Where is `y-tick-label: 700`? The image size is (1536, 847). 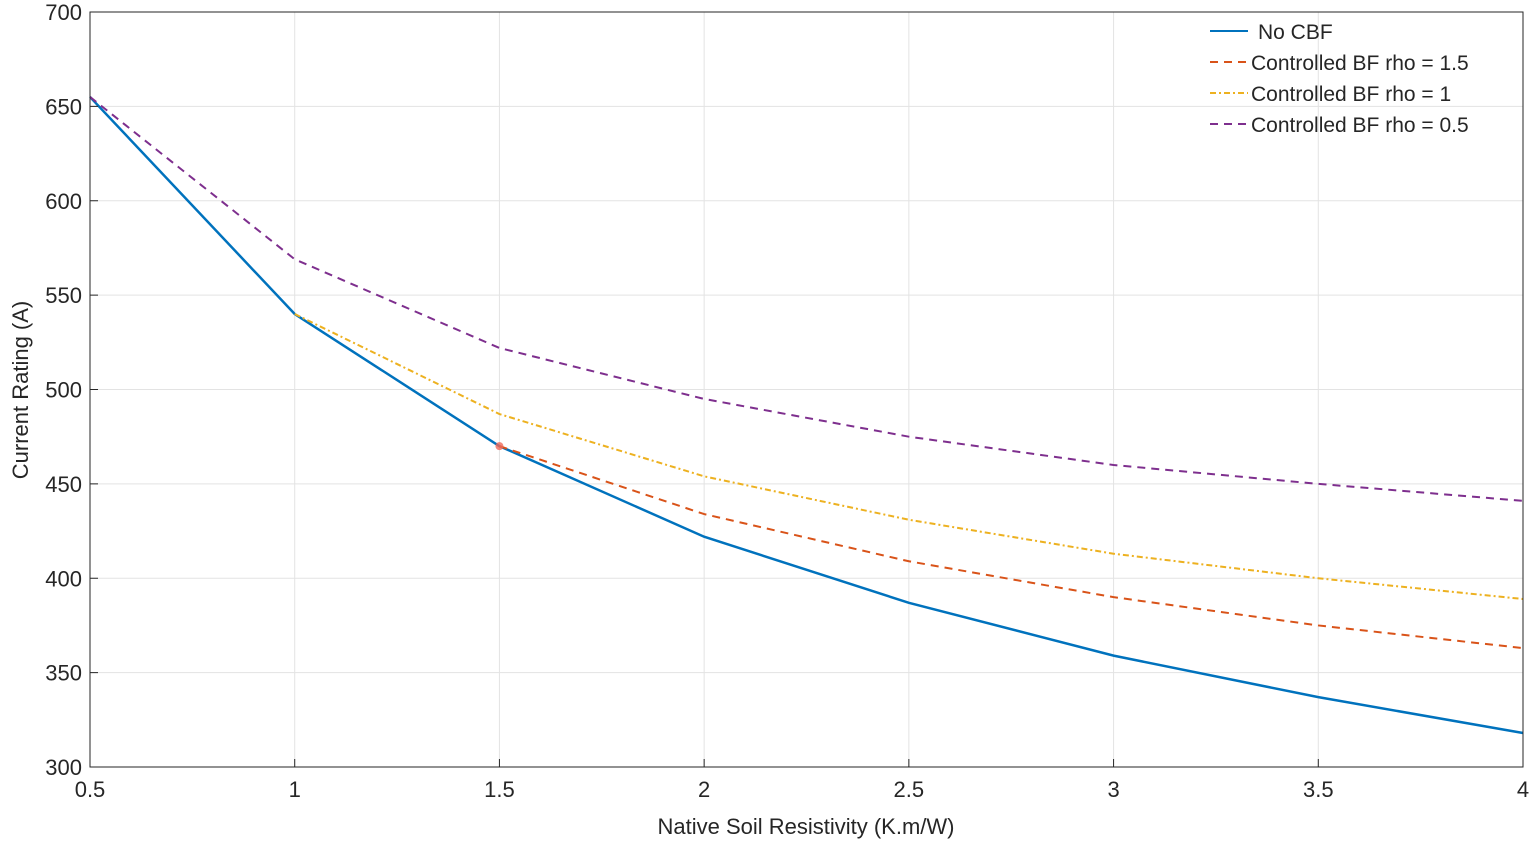 y-tick-label: 700 is located at coordinates (63, 12).